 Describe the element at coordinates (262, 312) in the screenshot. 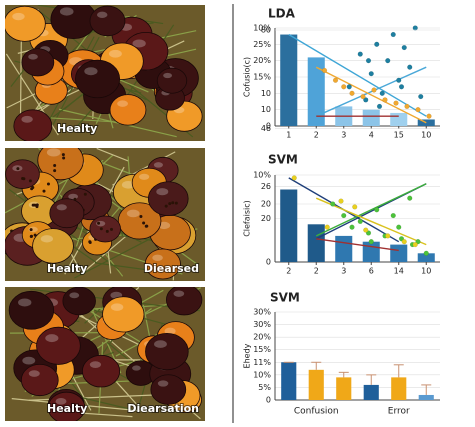

I see `y-tick-label: 30%` at that location.